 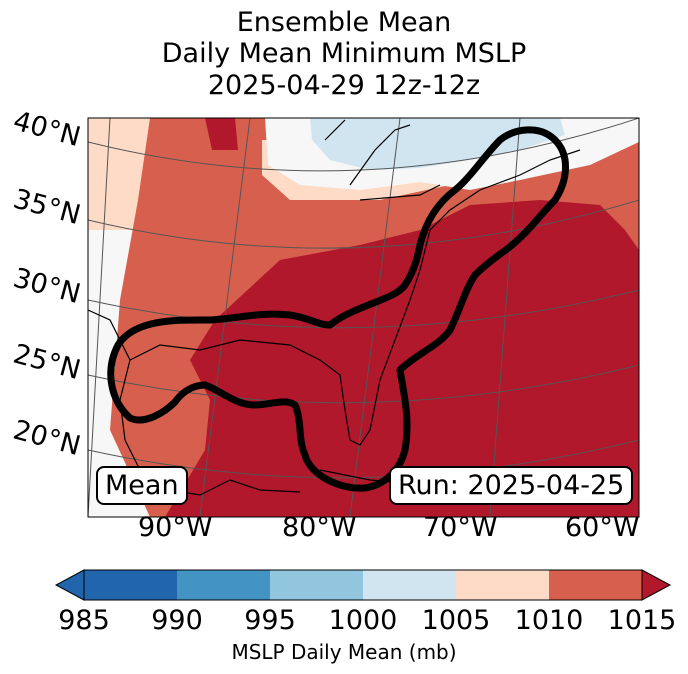 I want to click on colorbar-tick-990: 990, so click(x=177, y=620).